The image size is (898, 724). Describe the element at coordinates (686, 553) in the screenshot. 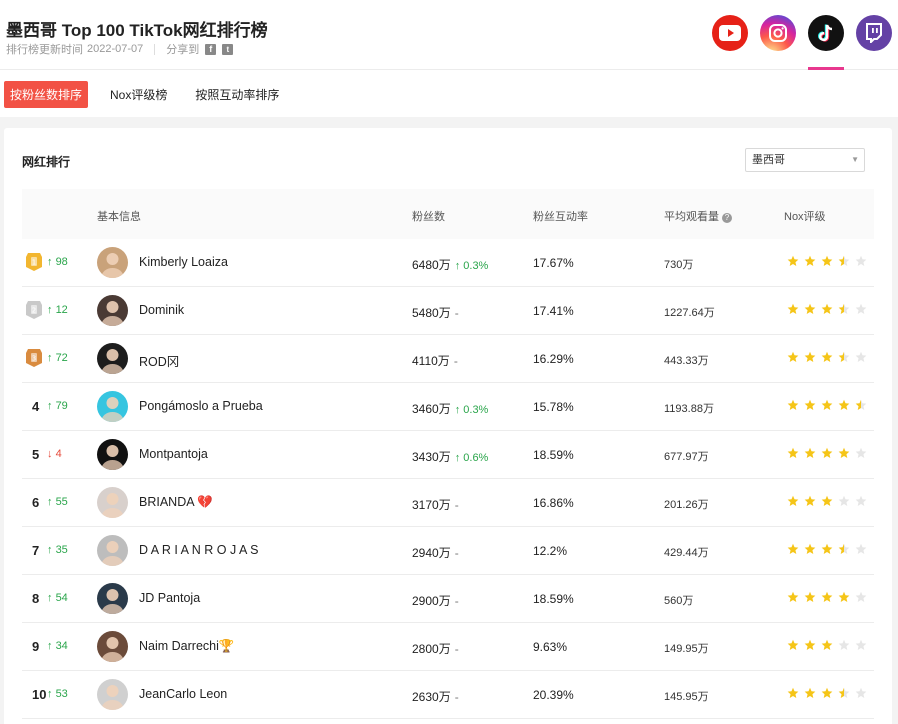

I see `avg-views: 429.44万` at that location.